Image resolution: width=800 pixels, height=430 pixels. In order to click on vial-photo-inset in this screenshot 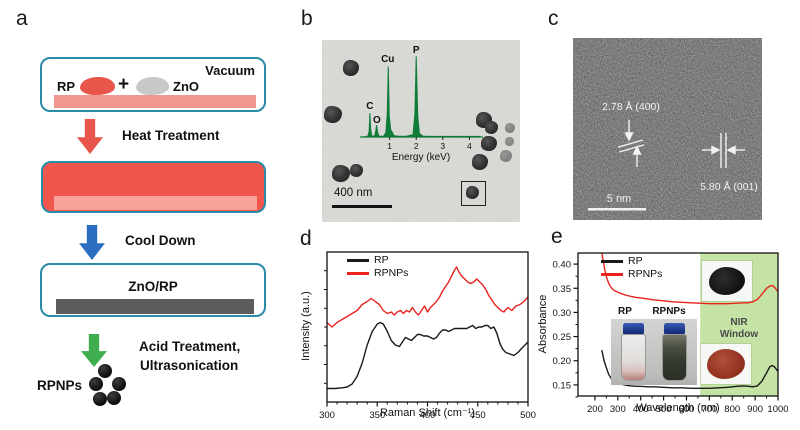, I will do `click(654, 352)`.